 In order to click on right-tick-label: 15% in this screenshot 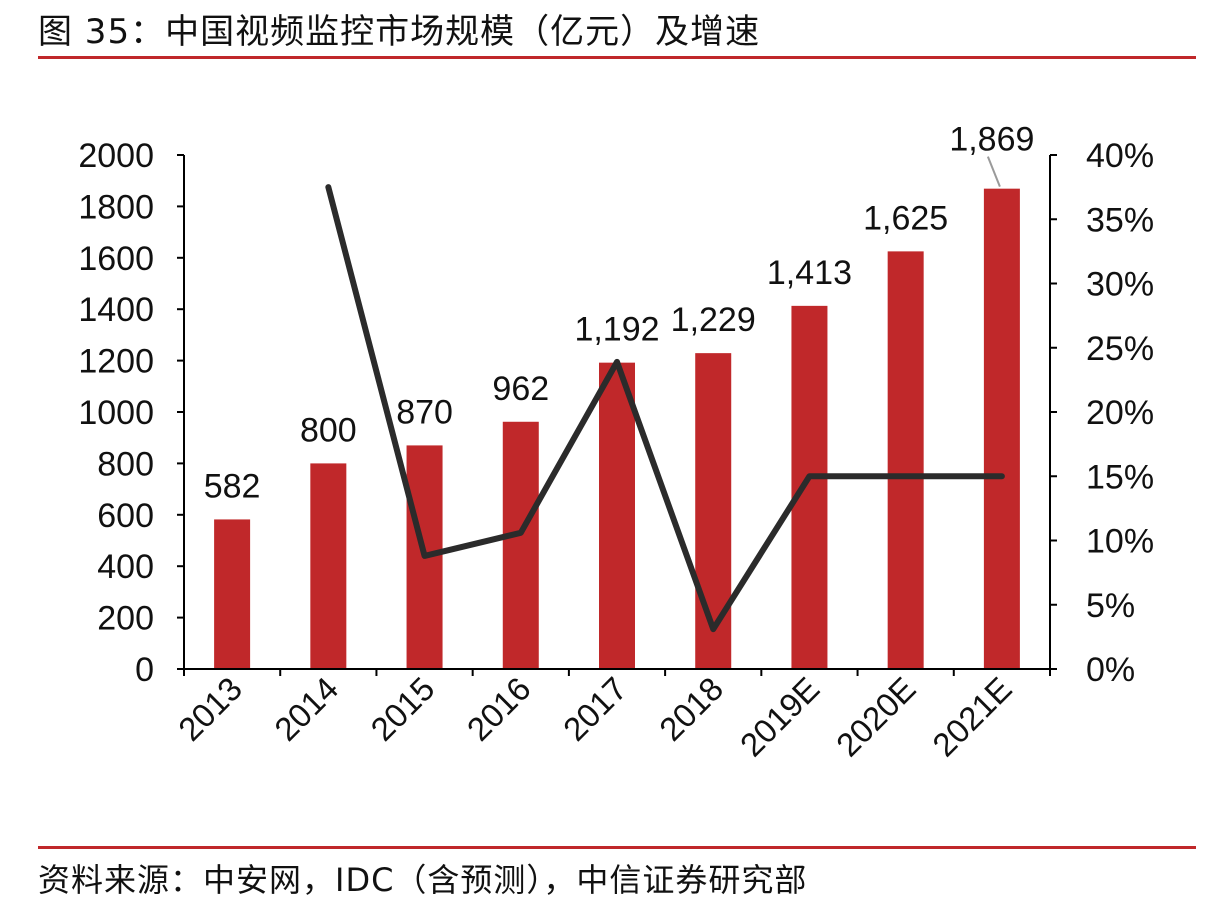, I will do `click(1120, 477)`.